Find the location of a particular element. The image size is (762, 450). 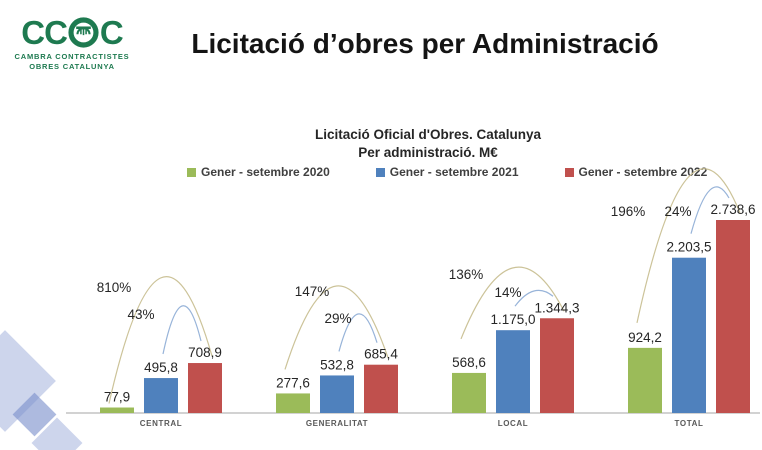

logo-tagline-line1: CAMBRA CONTRACTISTES is located at coordinates (72, 56).